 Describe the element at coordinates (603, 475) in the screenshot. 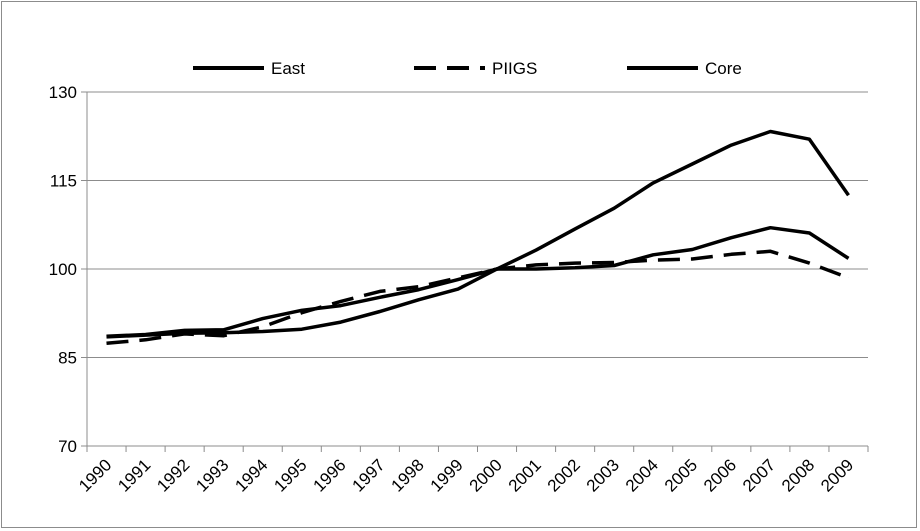

I see `x-tick-label-2003: 2003` at that location.